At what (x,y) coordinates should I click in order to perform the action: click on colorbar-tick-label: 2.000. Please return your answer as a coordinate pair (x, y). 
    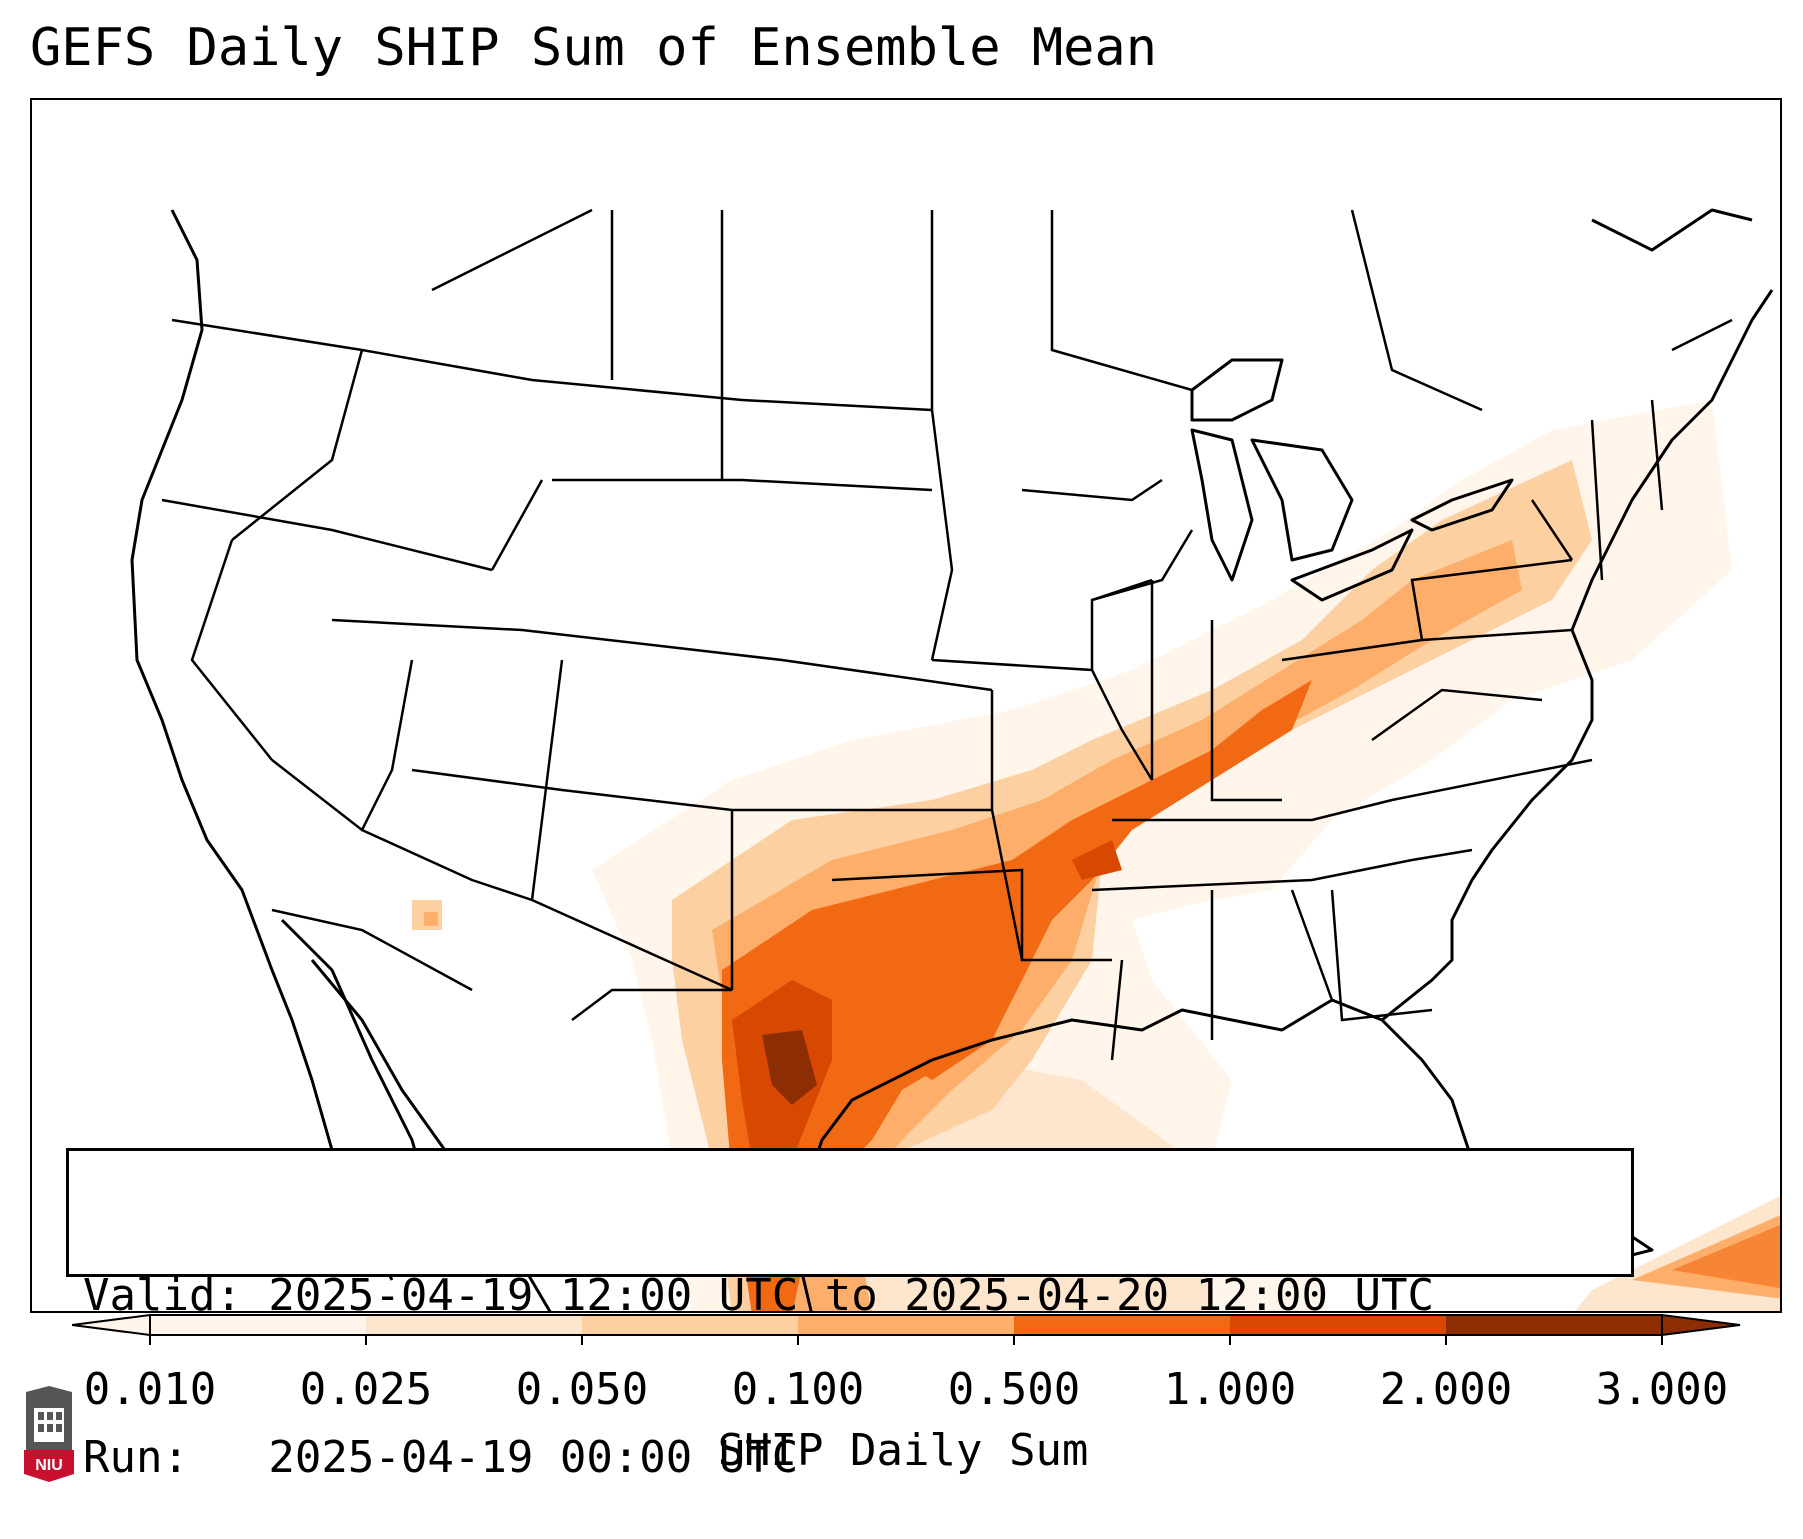
    Looking at the image, I should click on (1446, 1389).